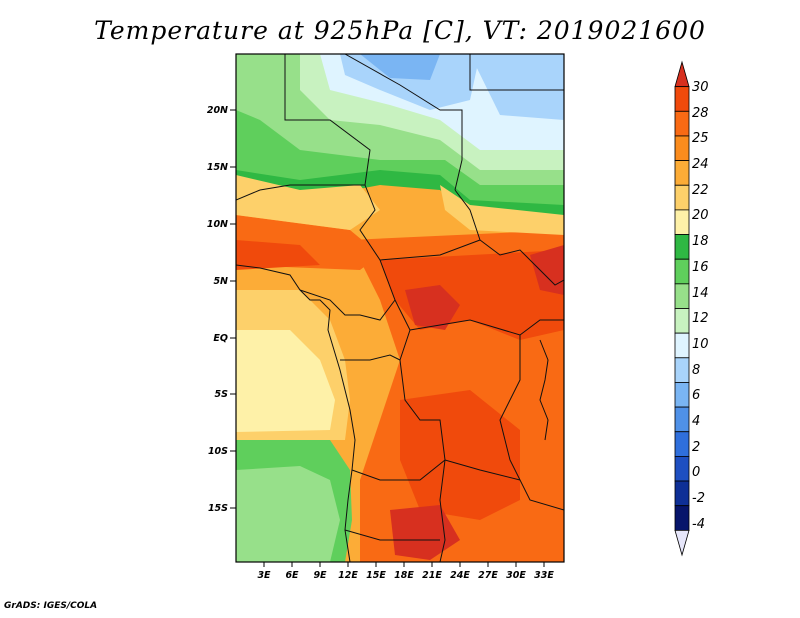  What do you see at coordinates (218, 508) in the screenshot?
I see `lat-label: 15S` at bounding box center [218, 508].